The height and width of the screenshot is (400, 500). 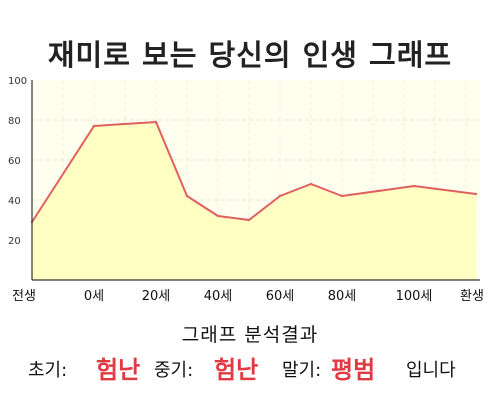 What do you see at coordinates (250, 335) in the screenshot?
I see `result-heading: 그래프 분석결과` at bounding box center [250, 335].